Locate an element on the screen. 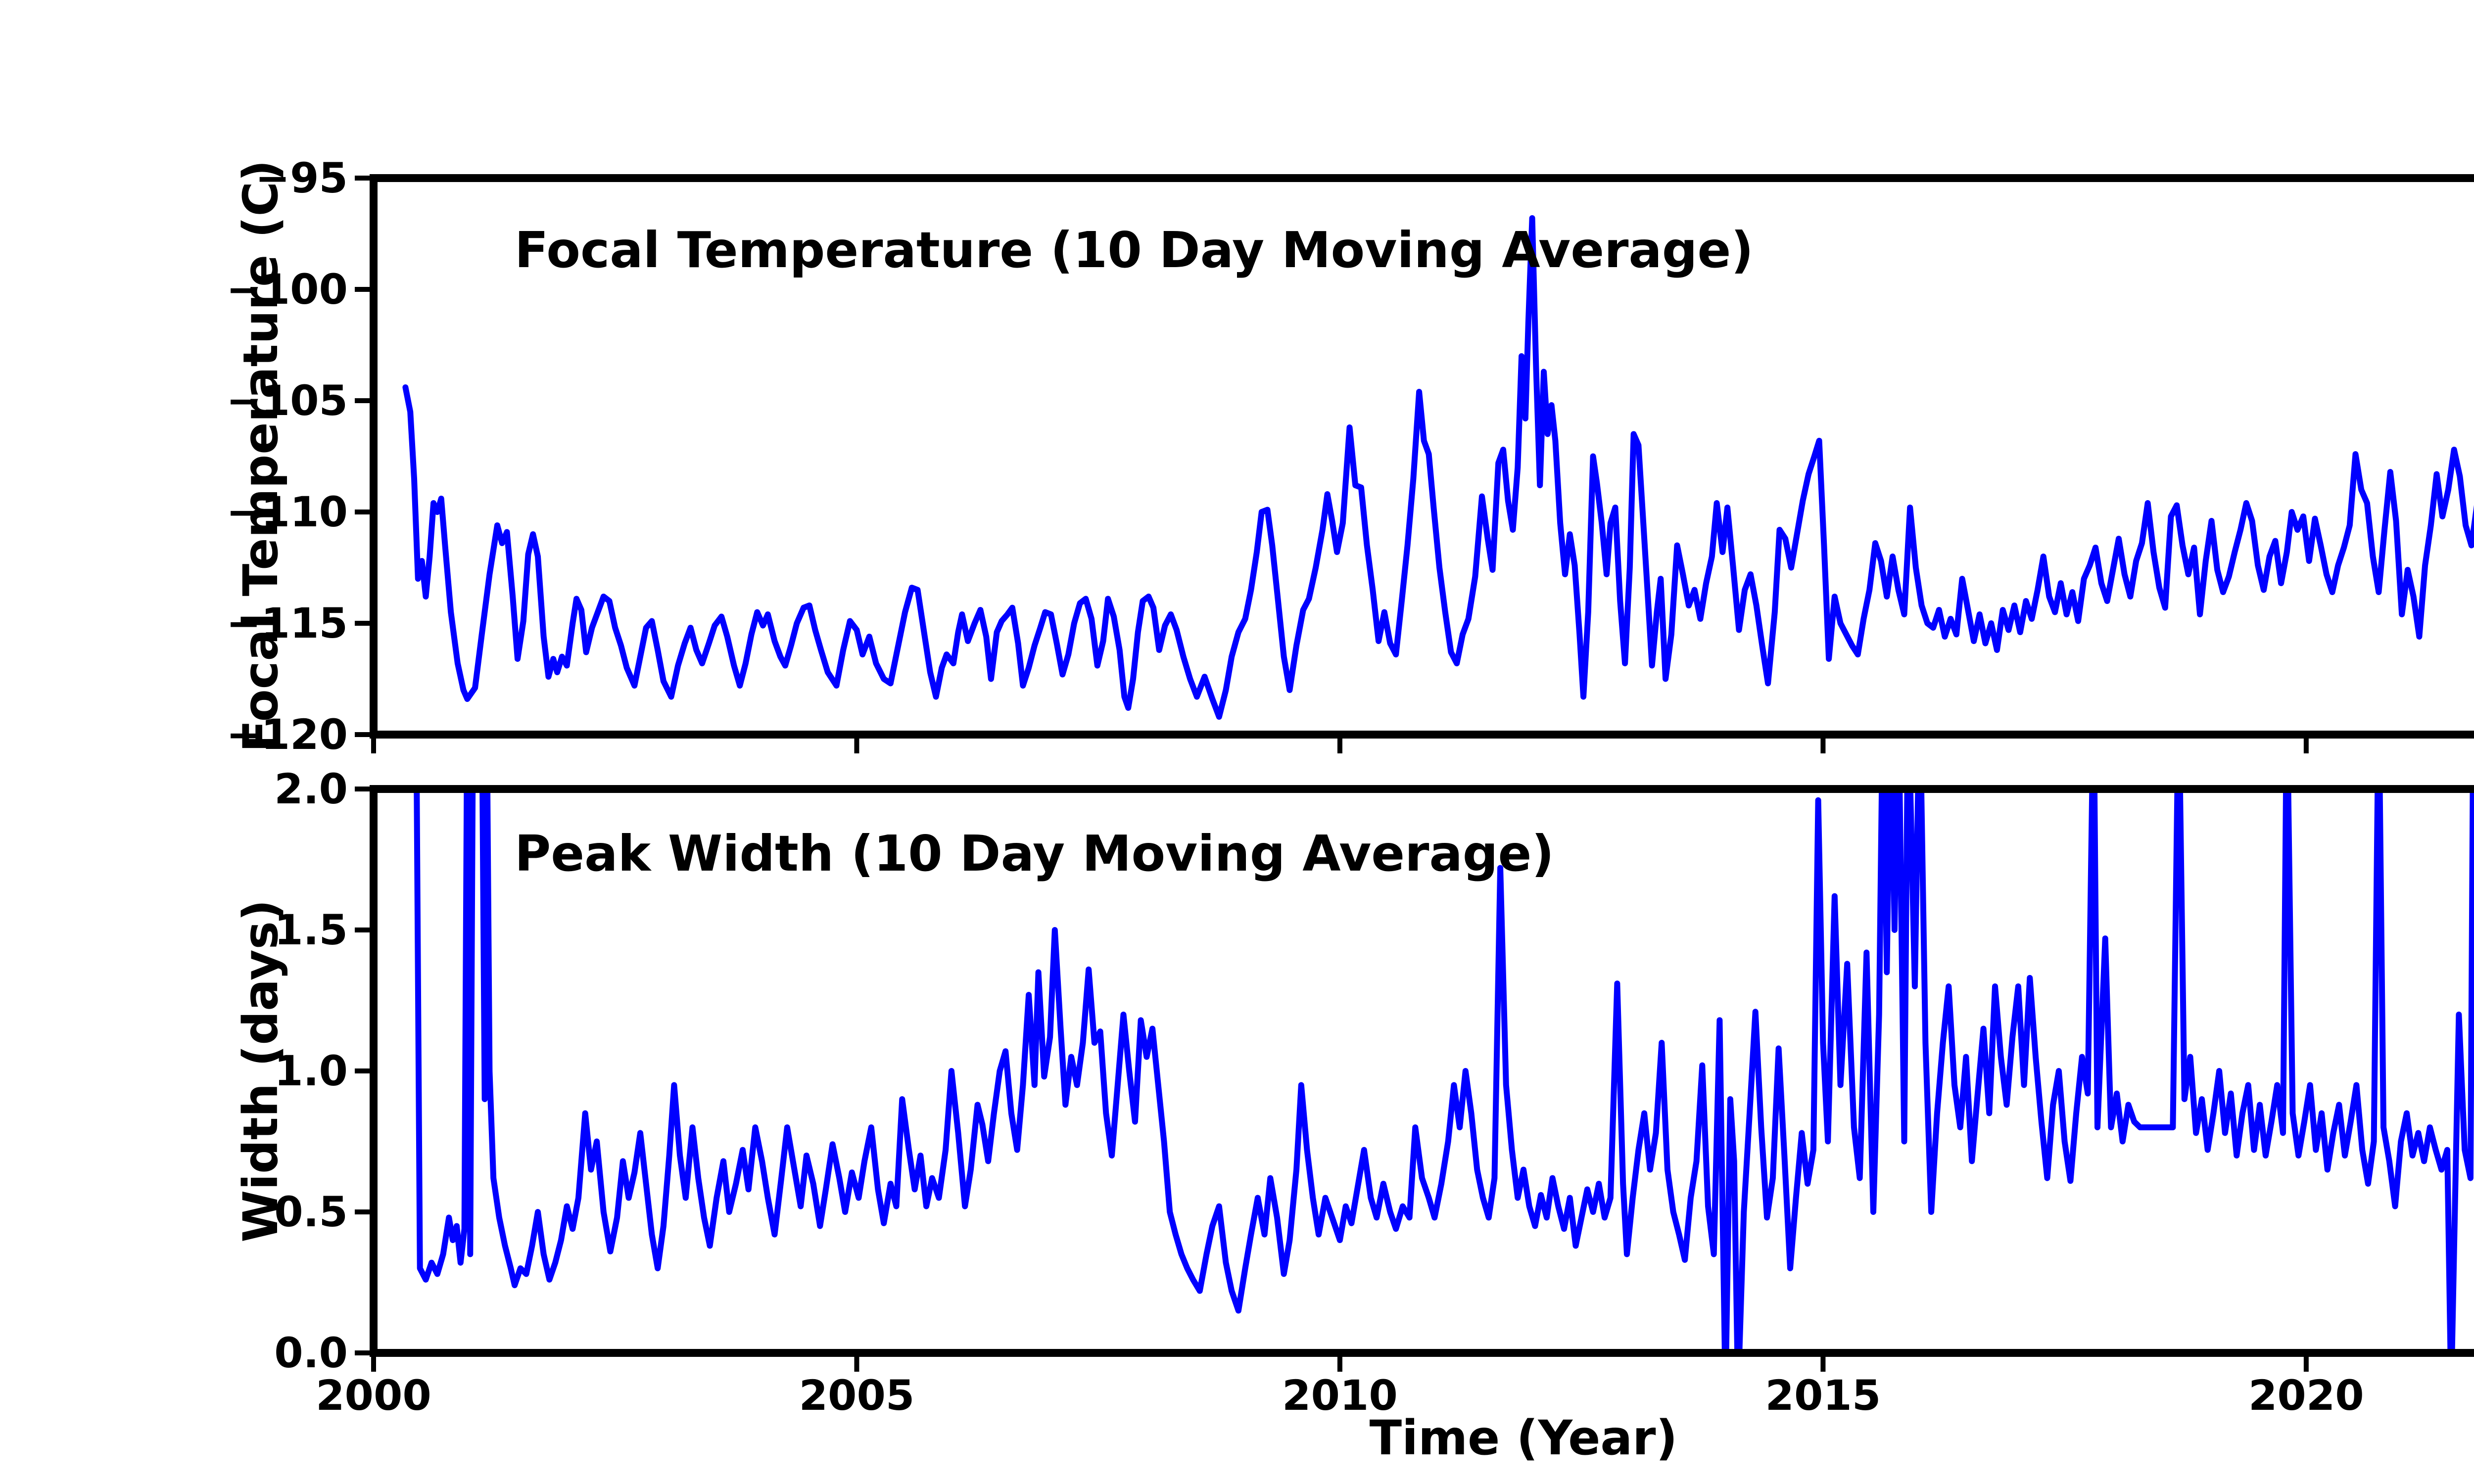  y-tick-label: −115 is located at coordinates (287, 623).